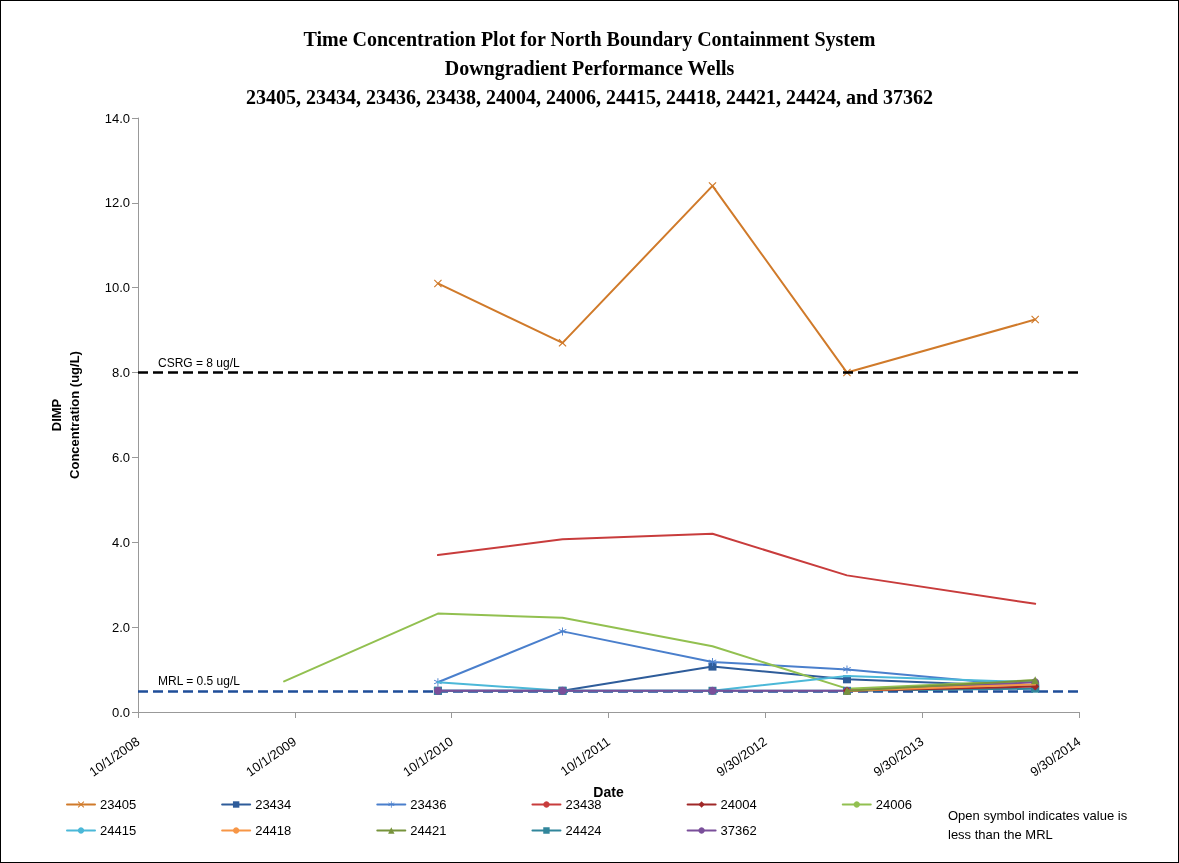  What do you see at coordinates (120, 542) in the screenshot?
I see `y-tick-label: 4.0` at bounding box center [120, 542].